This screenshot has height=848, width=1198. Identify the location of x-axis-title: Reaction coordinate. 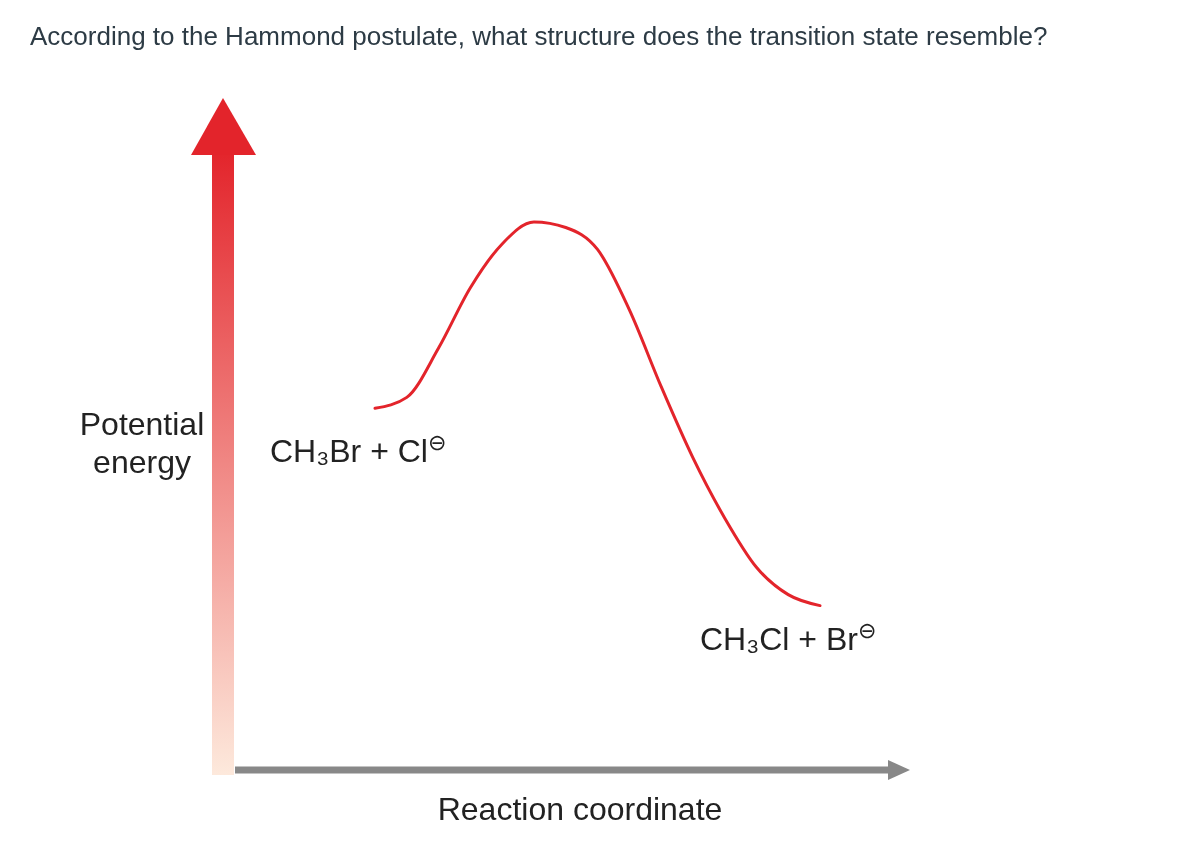
(580, 809).